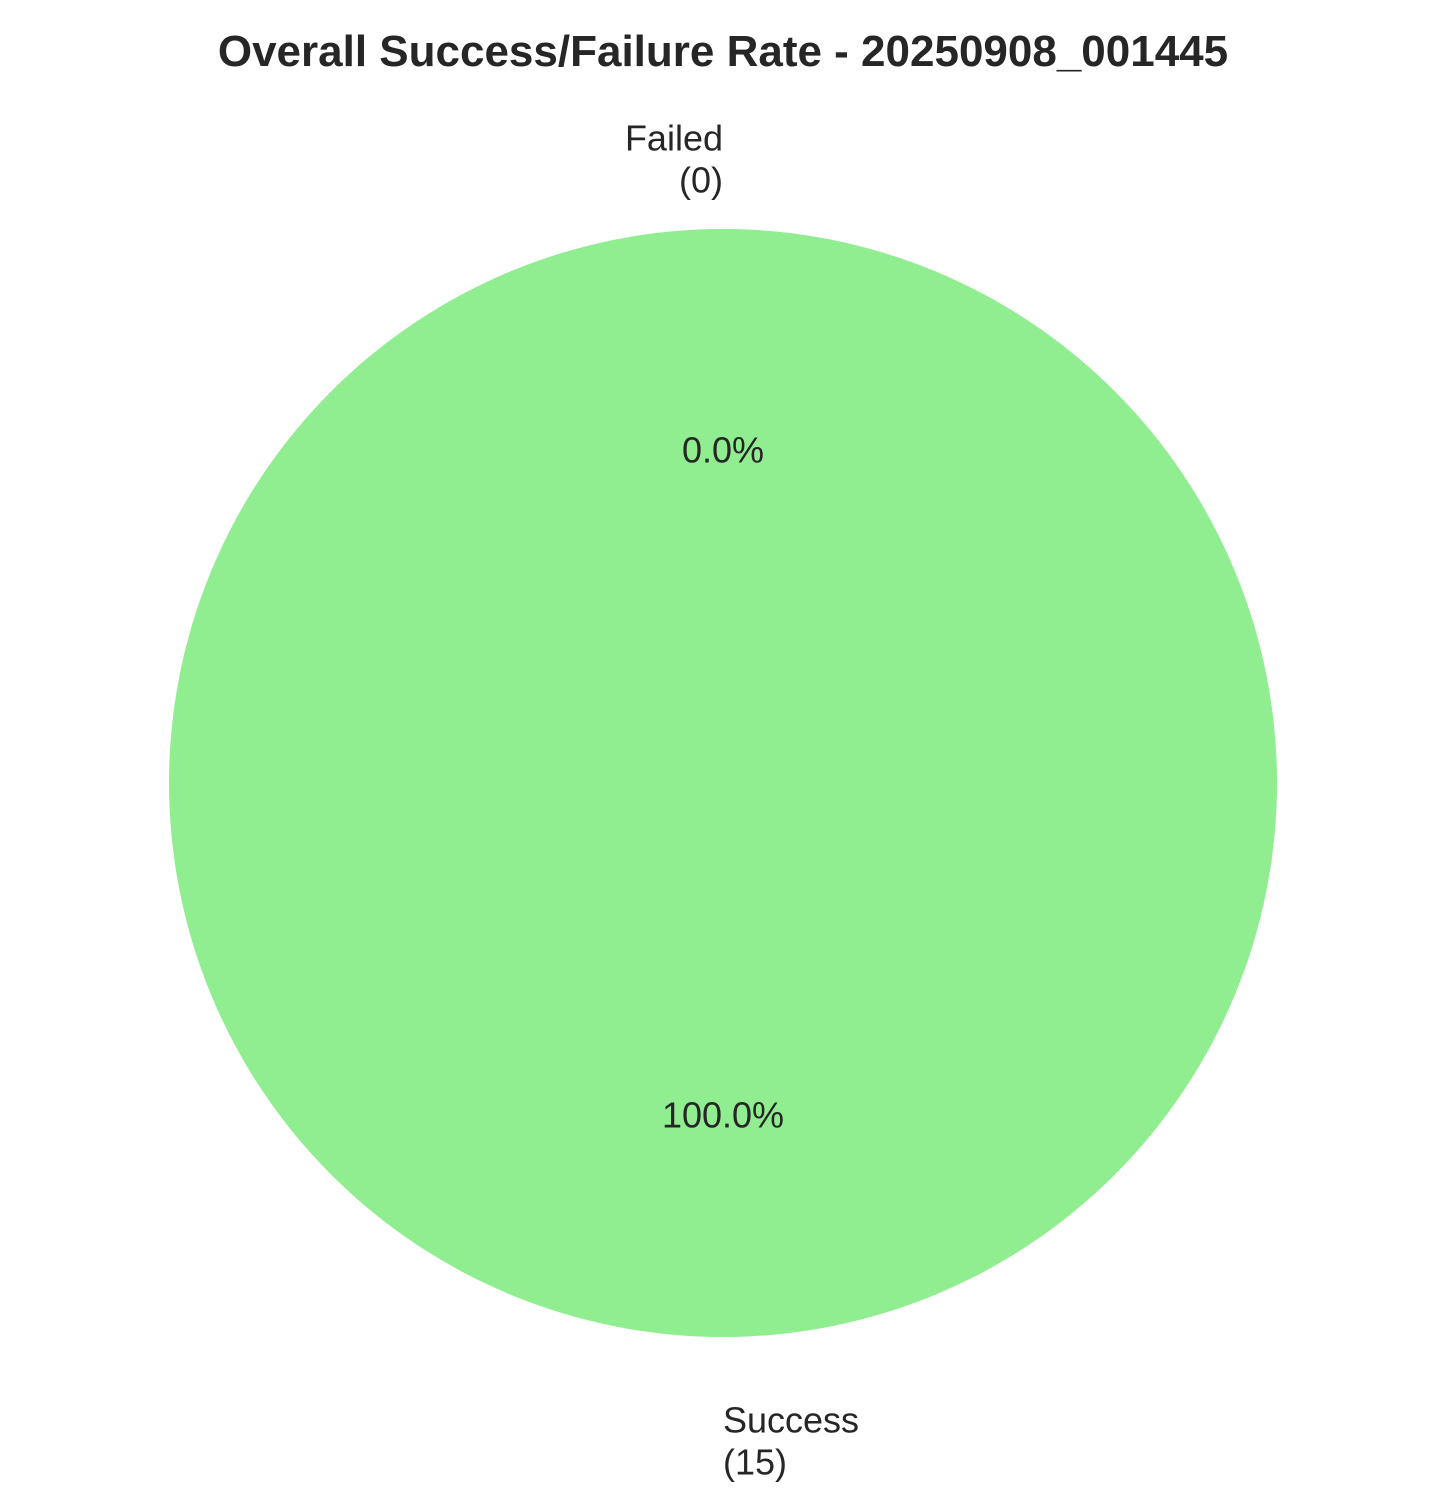 Image resolution: width=1446 pixels, height=1507 pixels. What do you see at coordinates (701, 180) in the screenshot?
I see `slice-count-failed: (0)` at bounding box center [701, 180].